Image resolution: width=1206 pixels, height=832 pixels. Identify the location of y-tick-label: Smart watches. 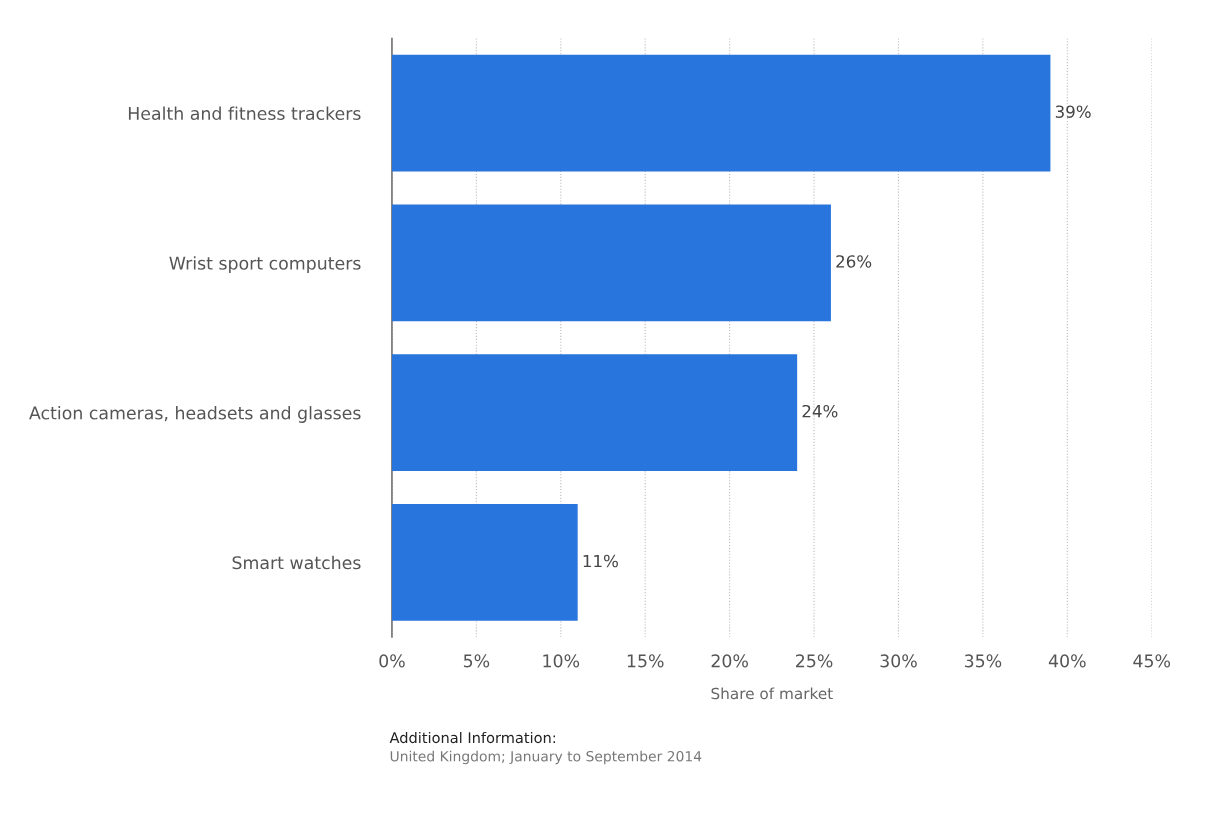
(296, 562).